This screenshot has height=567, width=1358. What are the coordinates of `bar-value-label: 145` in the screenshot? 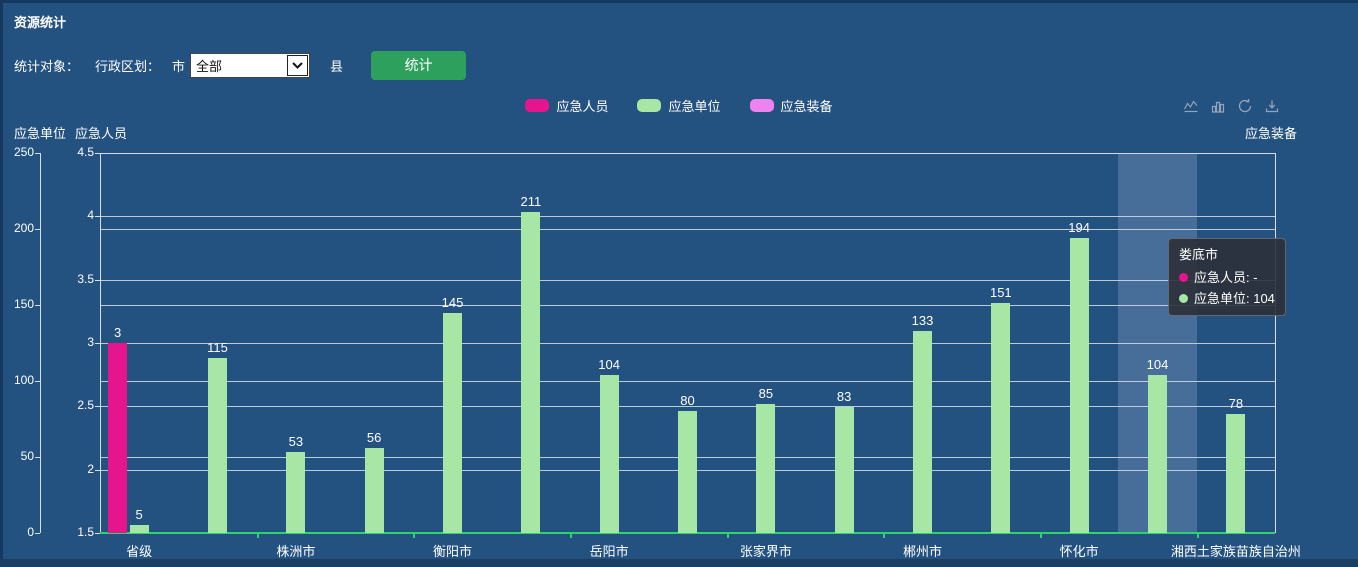 It's located at (452, 302).